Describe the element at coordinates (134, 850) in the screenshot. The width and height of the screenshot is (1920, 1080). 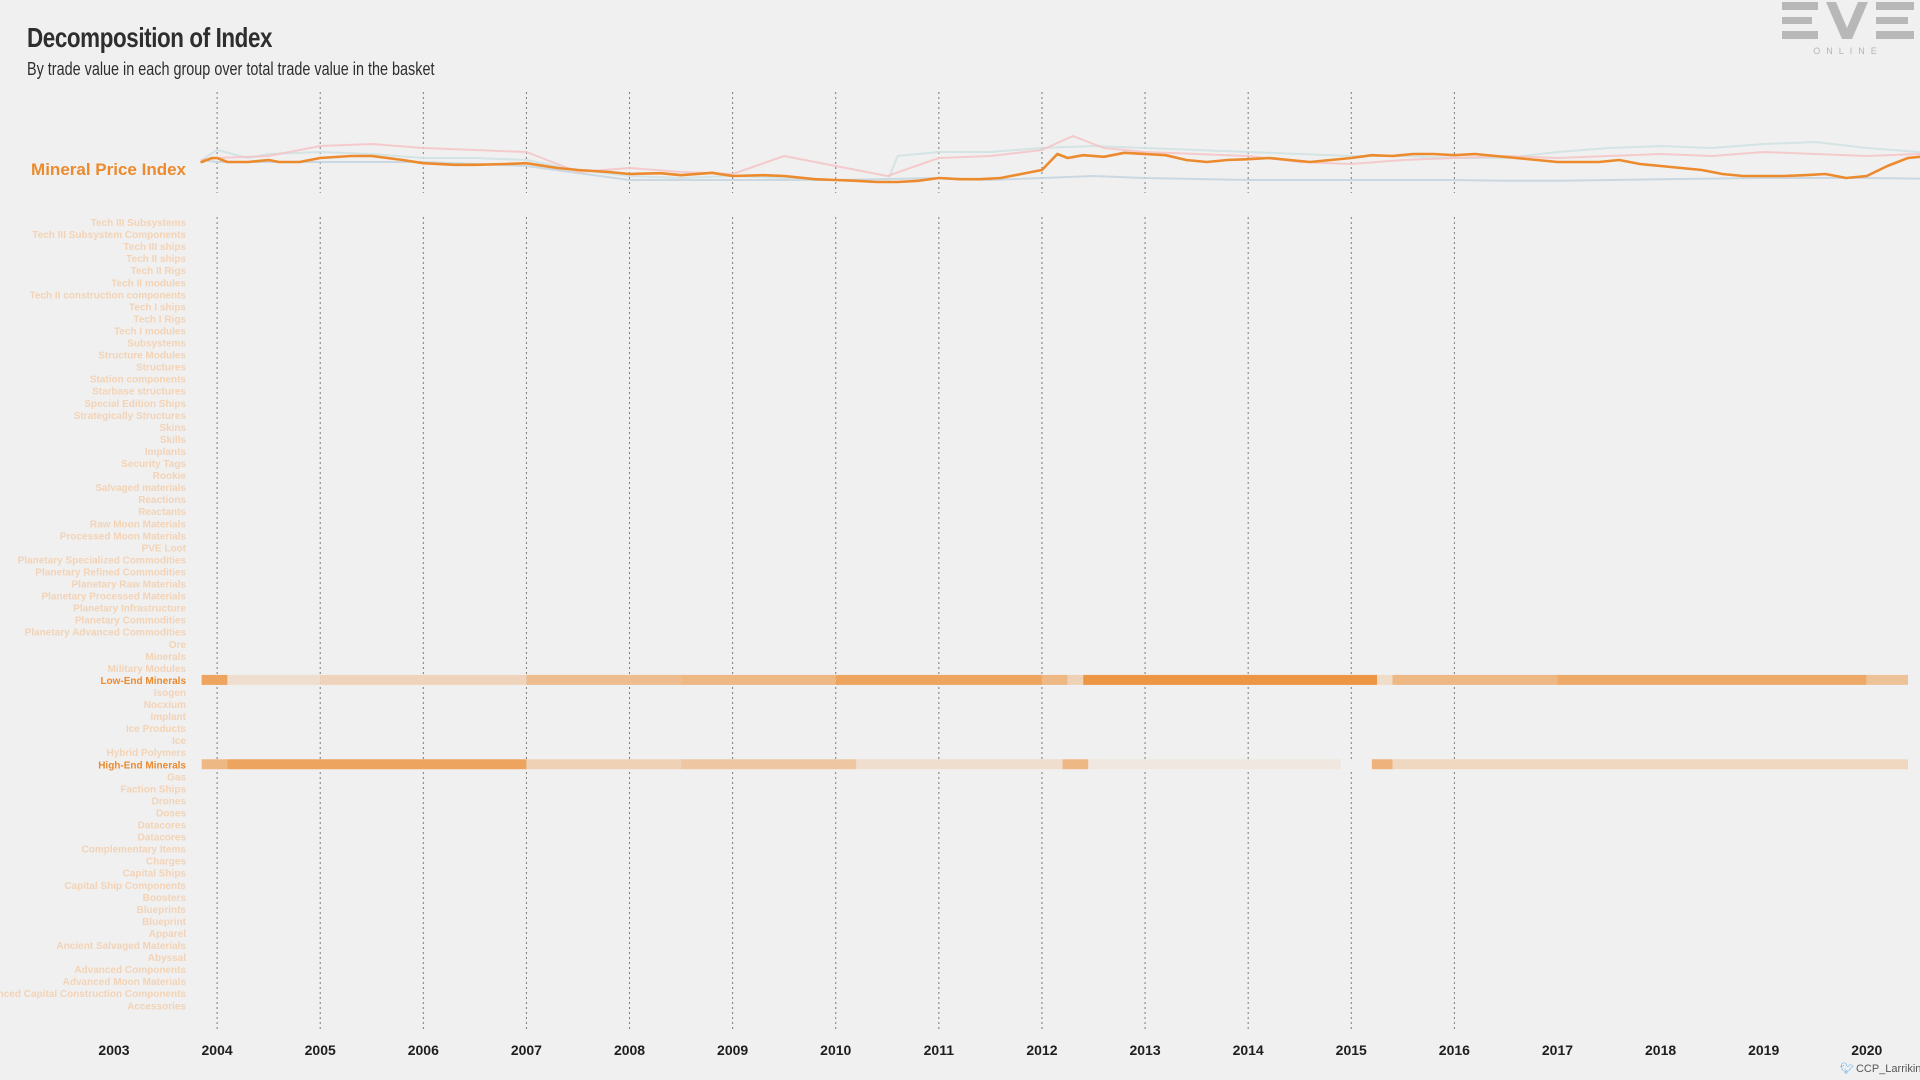
I see `heatmap-row-label: Complementary Items` at that location.